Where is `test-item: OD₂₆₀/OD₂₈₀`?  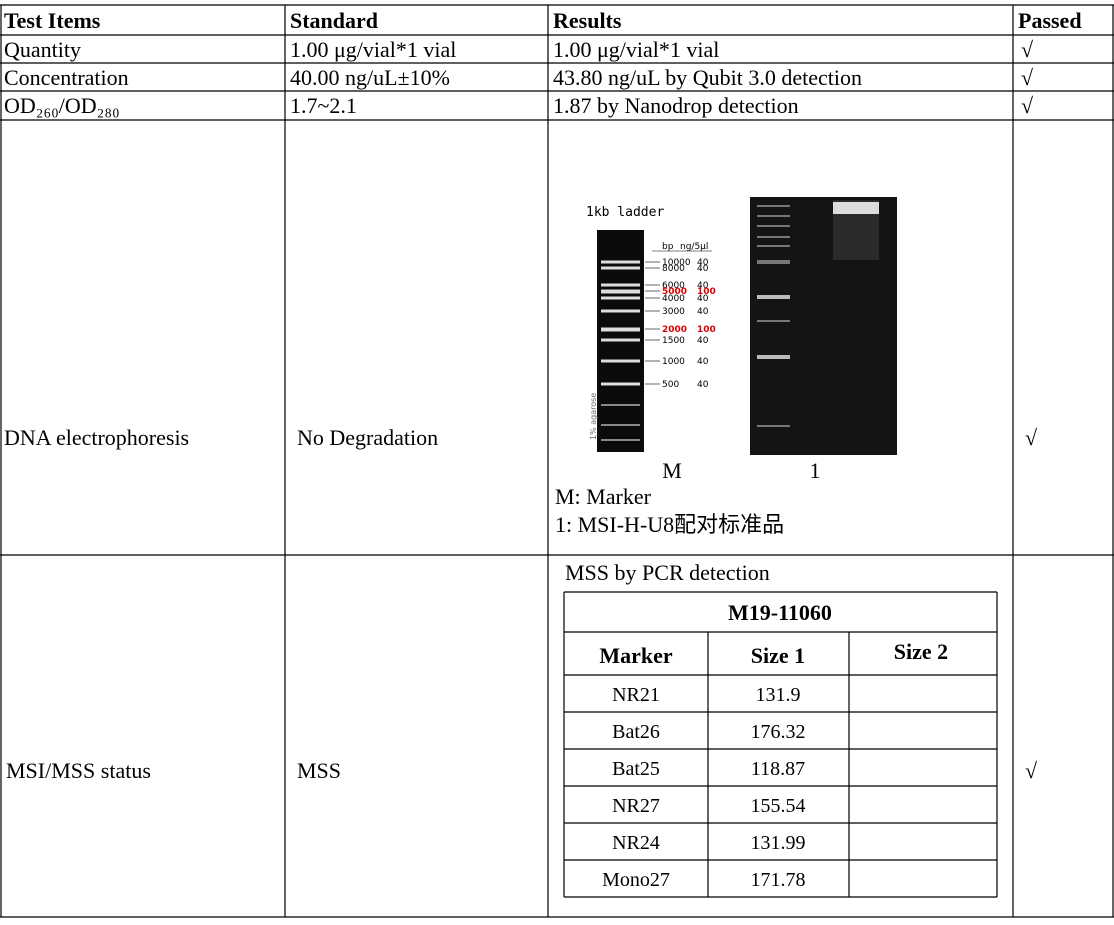
test-item: OD₂₆₀/OD₂₈₀ is located at coordinates (62, 105).